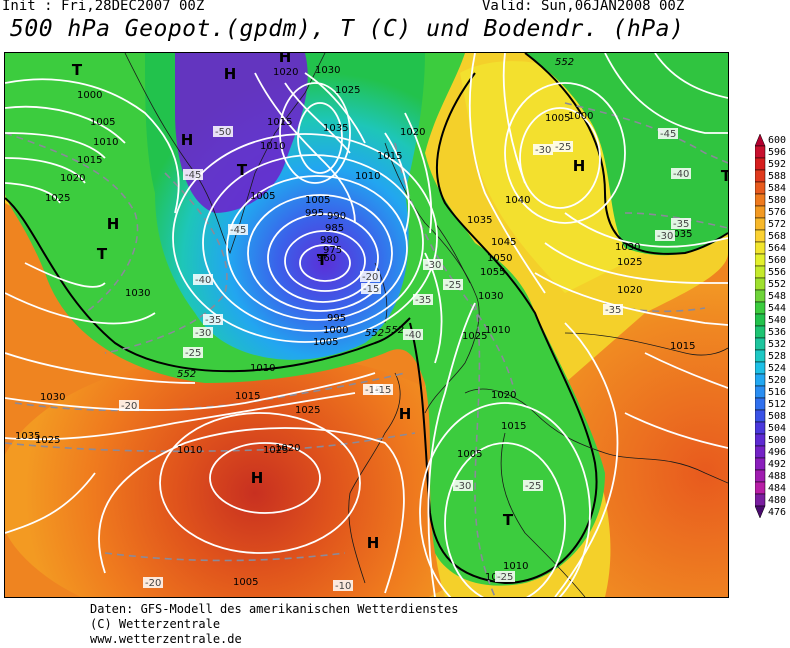 The height and width of the screenshot is (648, 790). Describe the element at coordinates (517, 200) in the screenshot. I see `isobar-label: 1040` at that location.